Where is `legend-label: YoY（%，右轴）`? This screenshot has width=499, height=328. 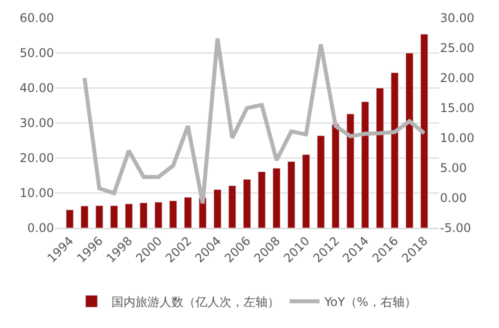
legend-label: YoY（%，右轴） is located at coordinates (370, 301).